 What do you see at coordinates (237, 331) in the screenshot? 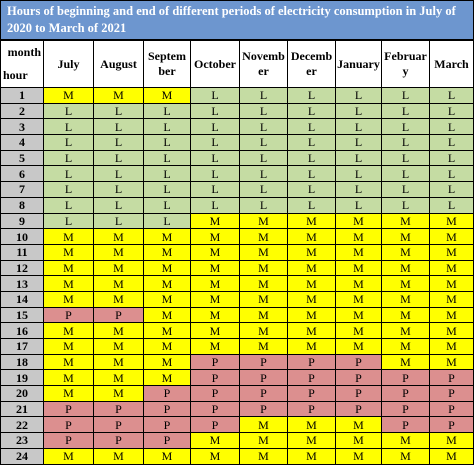
I see `table-row: 16 M M M M M M M M M` at bounding box center [237, 331].